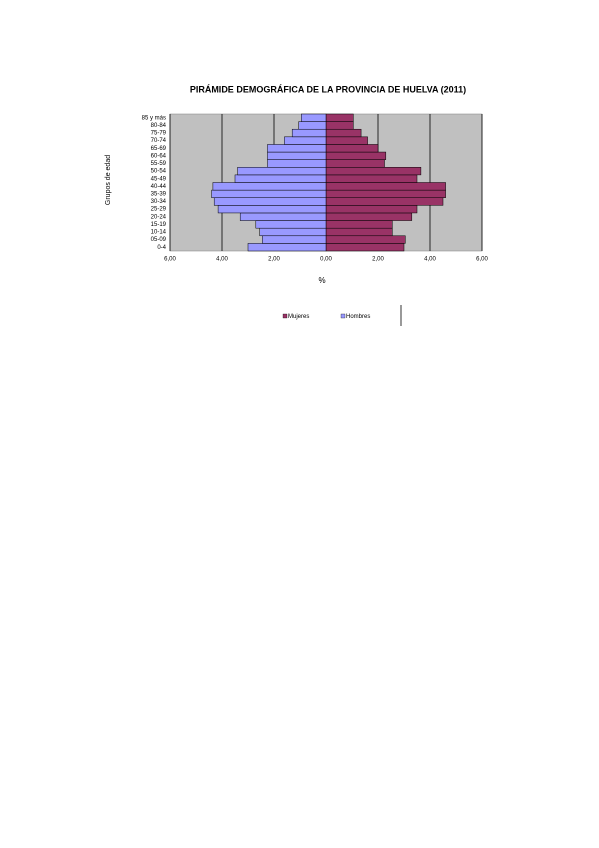  I want to click on y-tick-label: 10-14, so click(159, 233).